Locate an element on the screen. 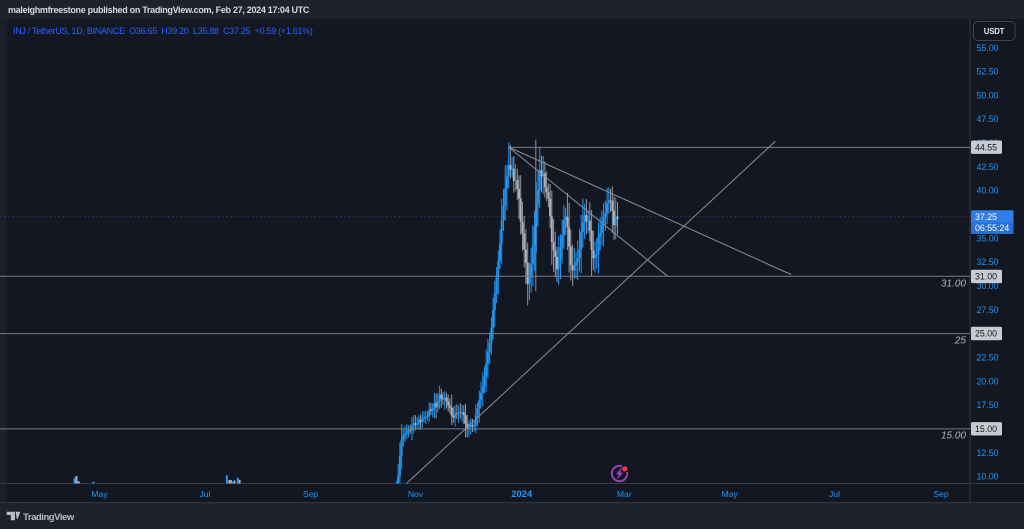  svg-text: 06:55:24 is located at coordinates (992, 228).